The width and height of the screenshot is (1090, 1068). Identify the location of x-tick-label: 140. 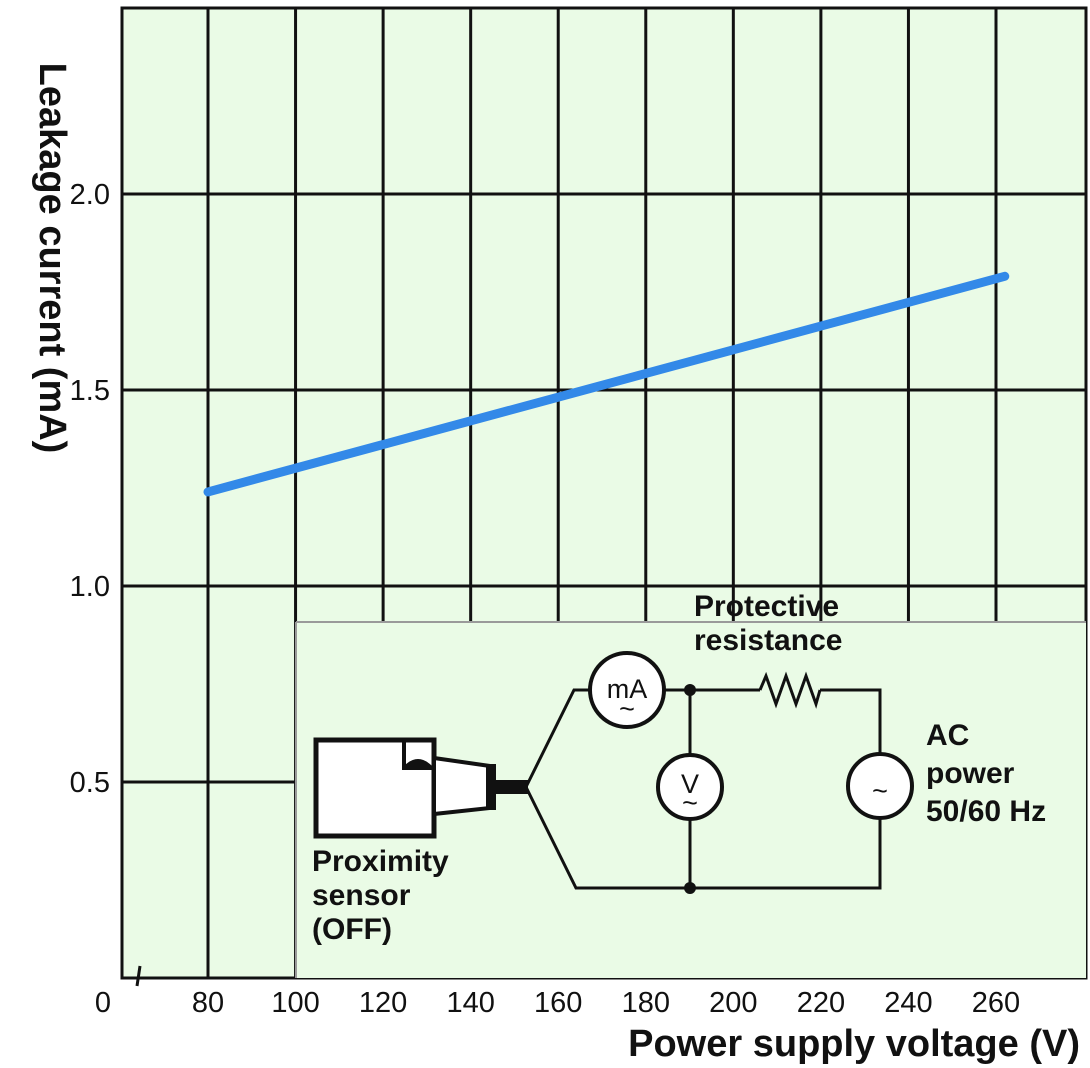
(470, 1003).